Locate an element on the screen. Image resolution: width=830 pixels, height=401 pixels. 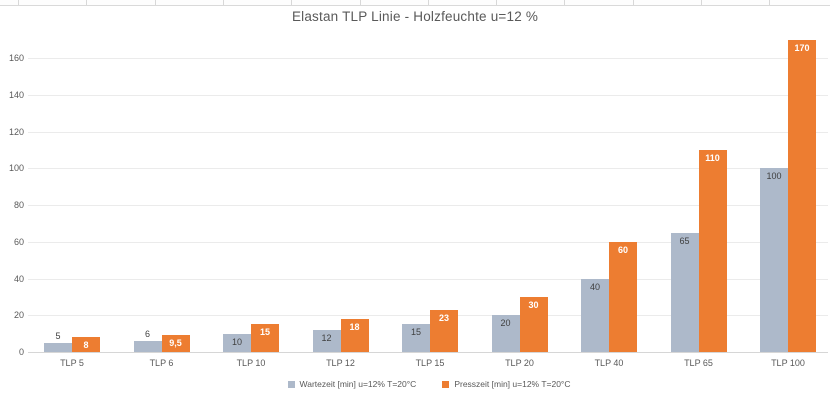
legend-item-wartezeit: Wartezeit [min] u=12% T=20°C is located at coordinates (352, 384).